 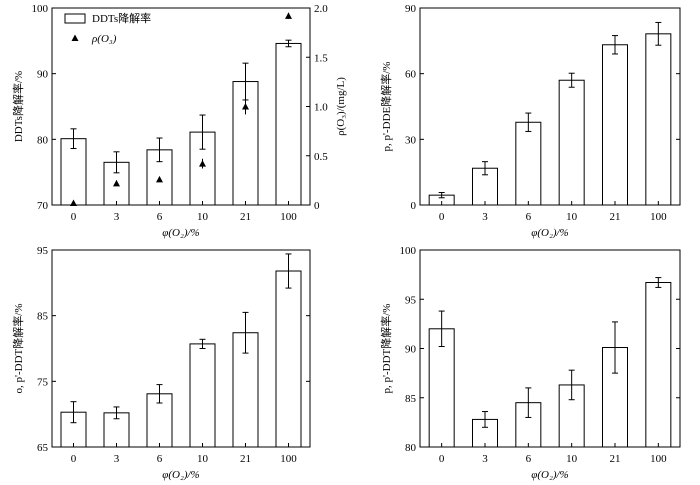 What do you see at coordinates (75, 18) in the screenshot?
I see `legend-bar-swatch` at bounding box center [75, 18].